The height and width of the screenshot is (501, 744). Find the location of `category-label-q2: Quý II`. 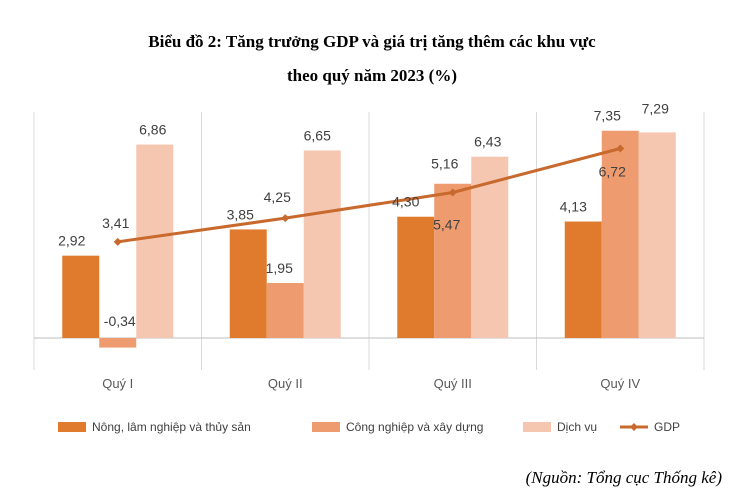

category-label-q2: Quý II is located at coordinates (285, 383).